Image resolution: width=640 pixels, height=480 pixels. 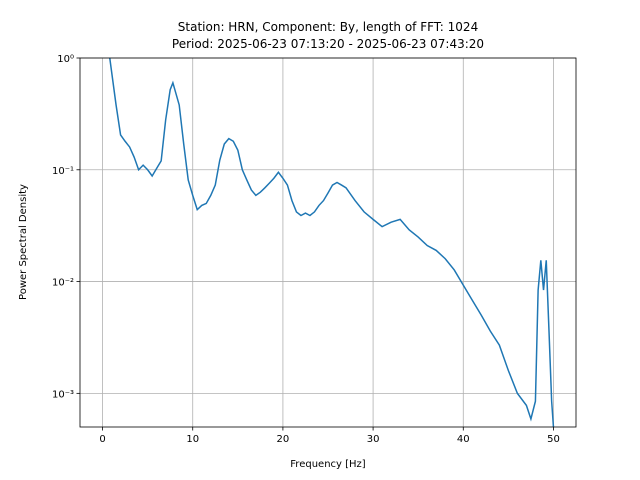 I want to click on x-tick-label: 40, so click(x=463, y=439).